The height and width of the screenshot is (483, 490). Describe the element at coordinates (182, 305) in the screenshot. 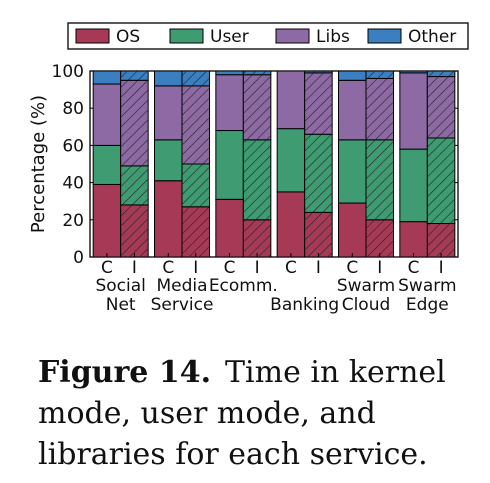

I see `group-label: Service` at that location.